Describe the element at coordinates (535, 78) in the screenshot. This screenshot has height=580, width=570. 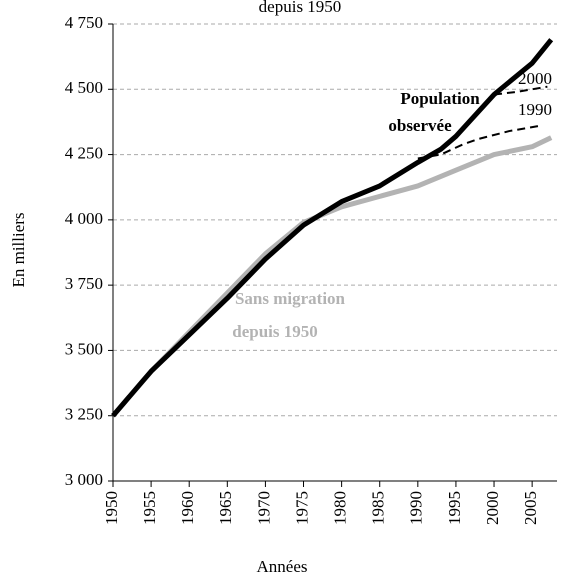
I see `projection-label: 2000` at that location.